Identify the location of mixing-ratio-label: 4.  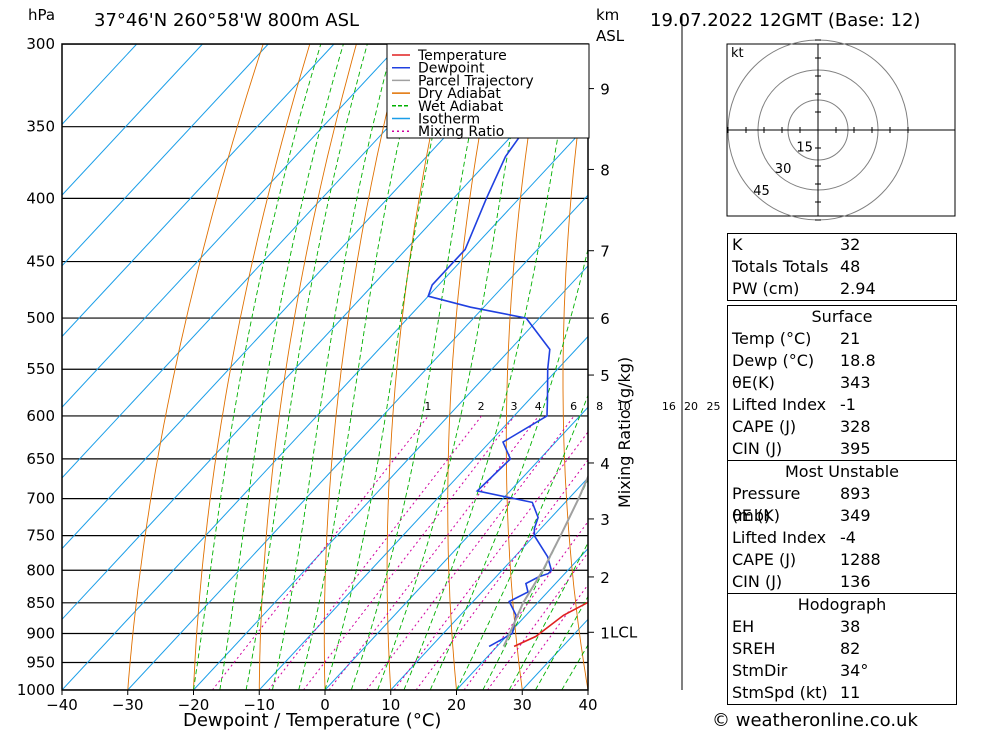
(538, 406).